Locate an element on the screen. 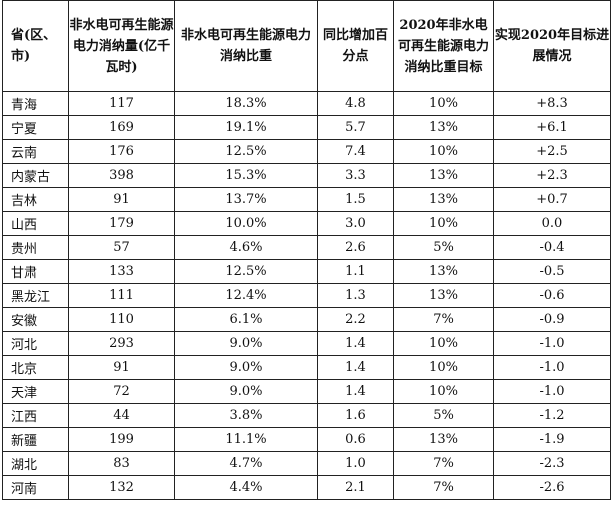 The height and width of the screenshot is (529, 611). cell-consumption: 293 is located at coordinates (121, 343).